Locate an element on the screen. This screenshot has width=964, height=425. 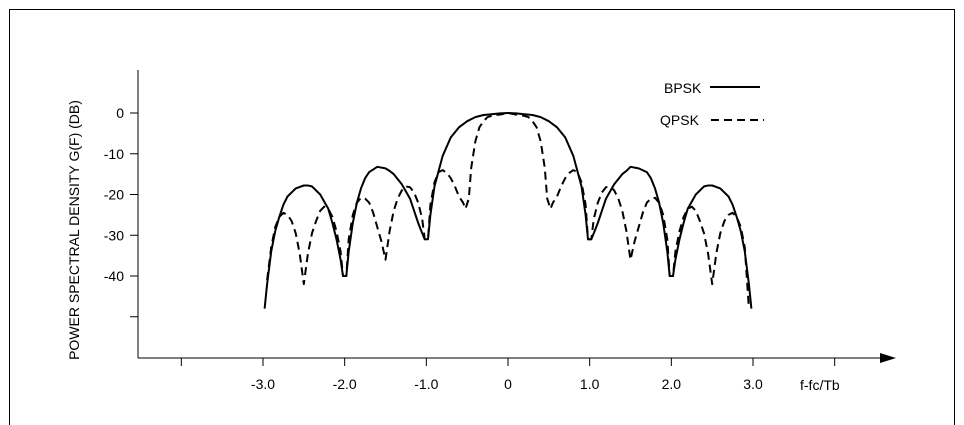
x-axis-title: f-fc/Tb is located at coordinates (820, 385).